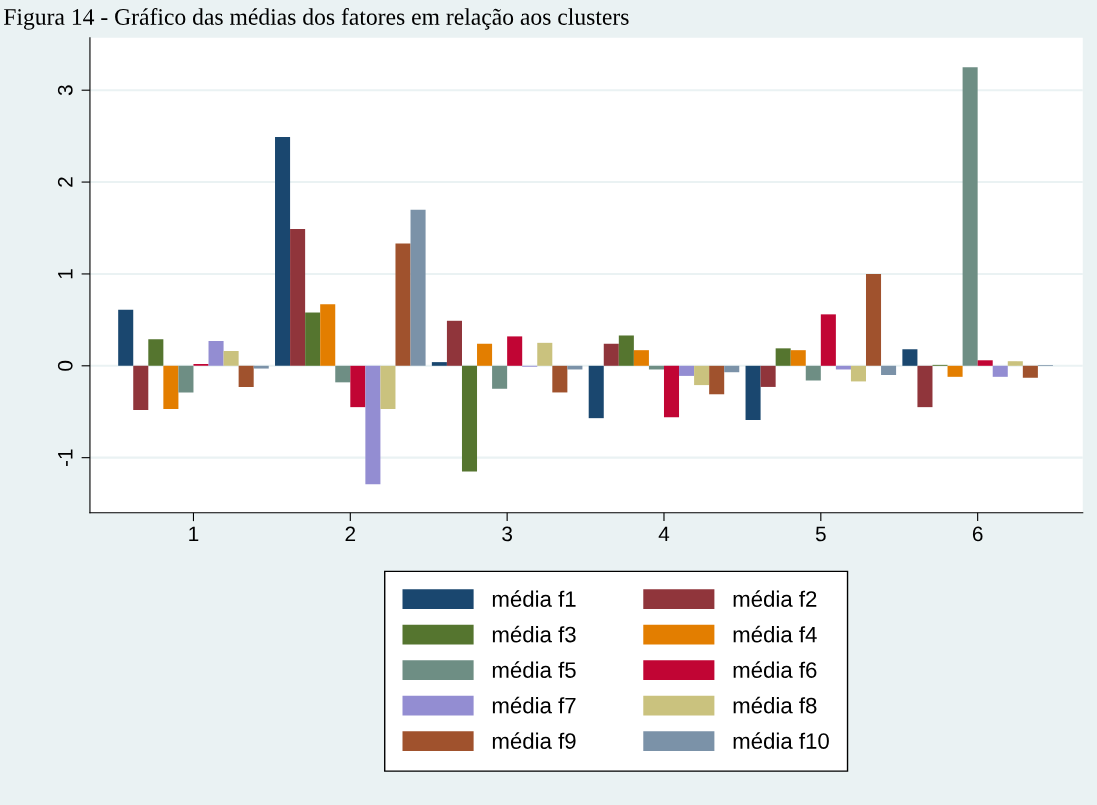 The height and width of the screenshot is (805, 1097). What do you see at coordinates (534, 740) in the screenshot?
I see `legend-label: média f9` at bounding box center [534, 740].